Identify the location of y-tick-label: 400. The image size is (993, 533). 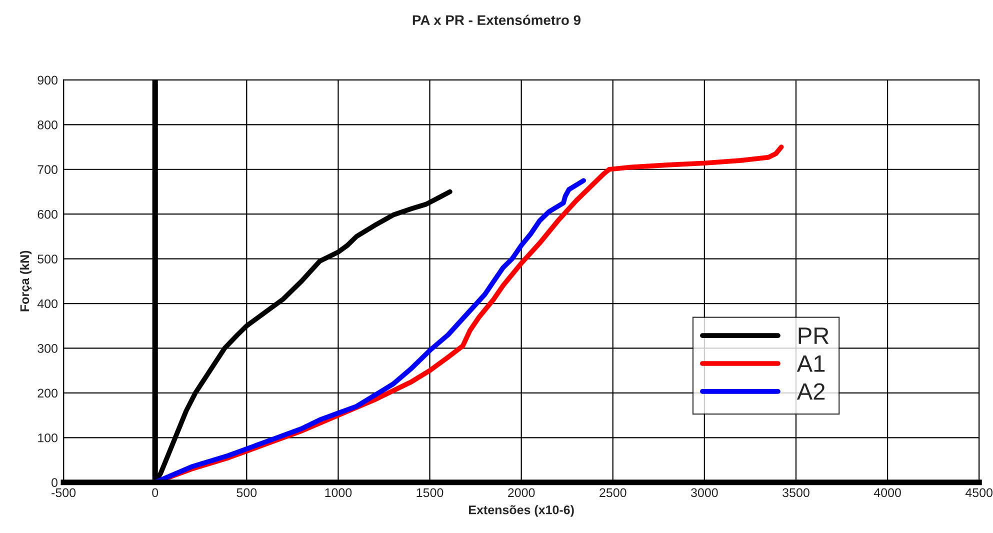
(47, 303).